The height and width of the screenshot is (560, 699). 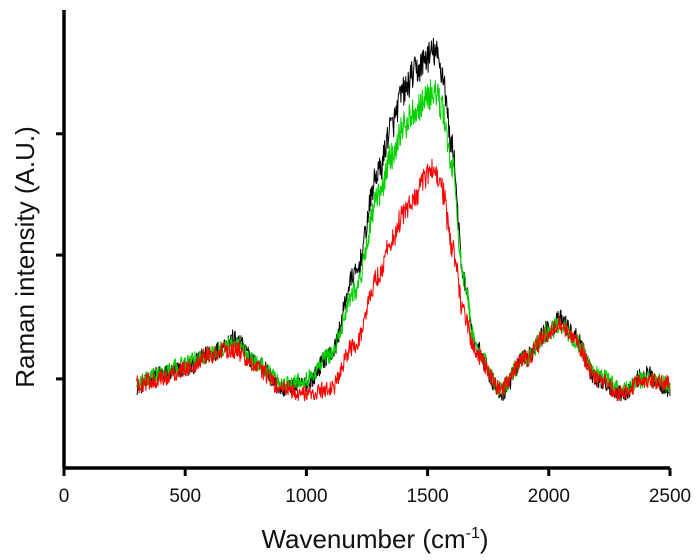 I want to click on y-axis-label: Raman intensity (A.U.), so click(x=25, y=257).